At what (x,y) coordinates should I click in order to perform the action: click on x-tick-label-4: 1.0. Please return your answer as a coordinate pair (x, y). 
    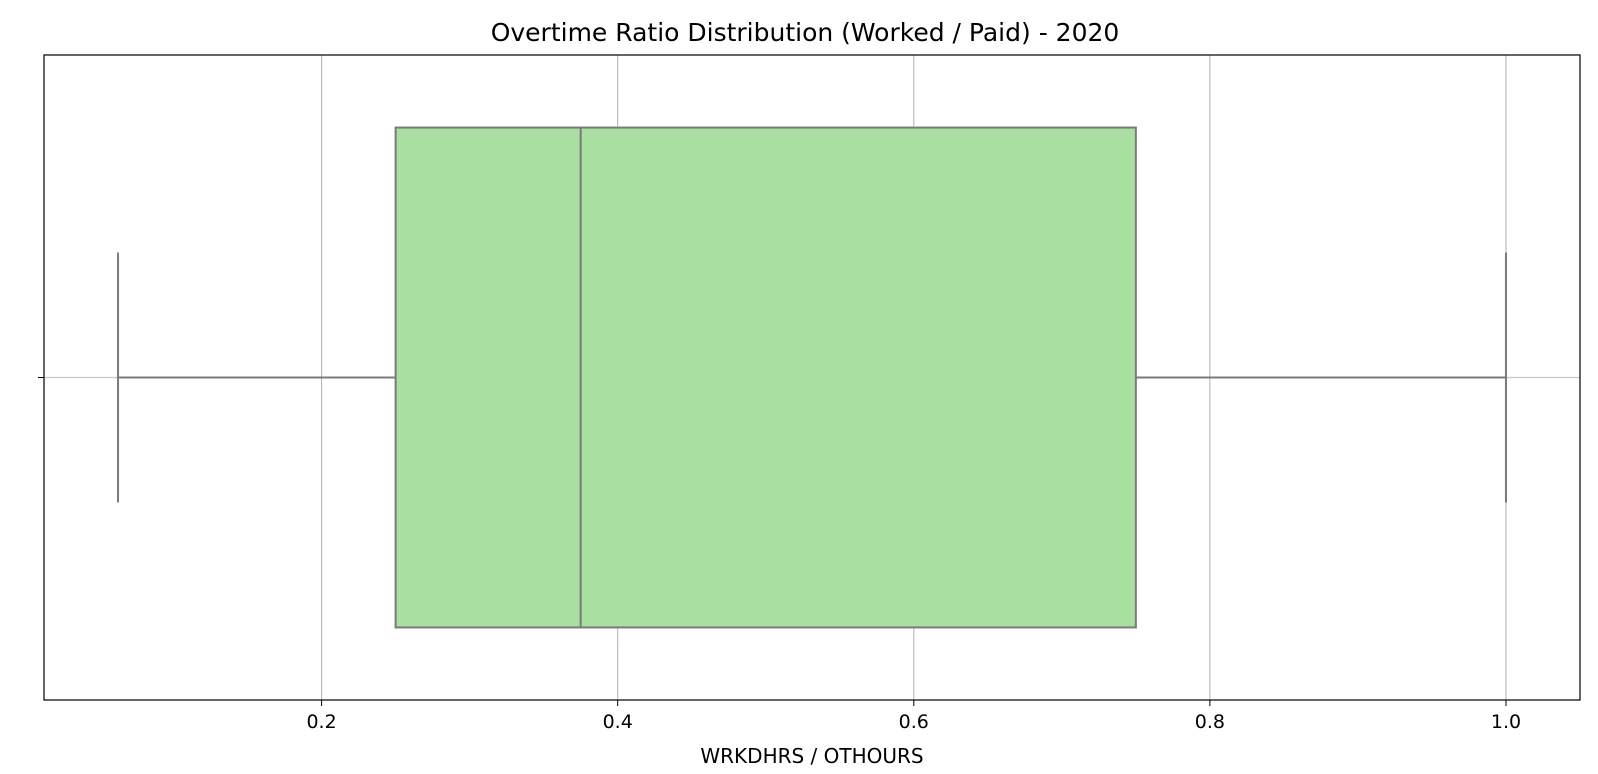
    Looking at the image, I should click on (1506, 722).